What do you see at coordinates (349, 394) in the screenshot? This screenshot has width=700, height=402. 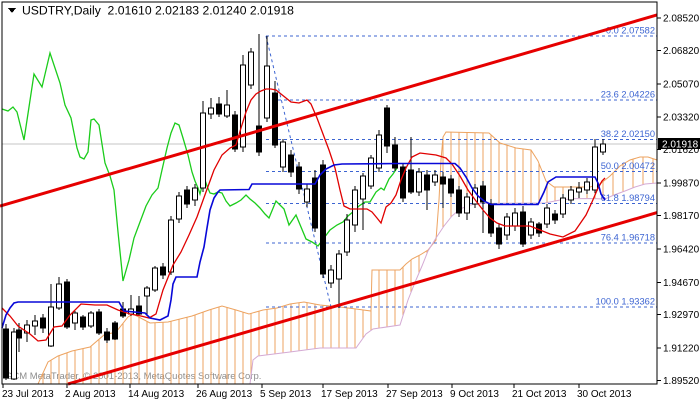 I see `svg-text: 17 Sep 2013` at bounding box center [349, 394].